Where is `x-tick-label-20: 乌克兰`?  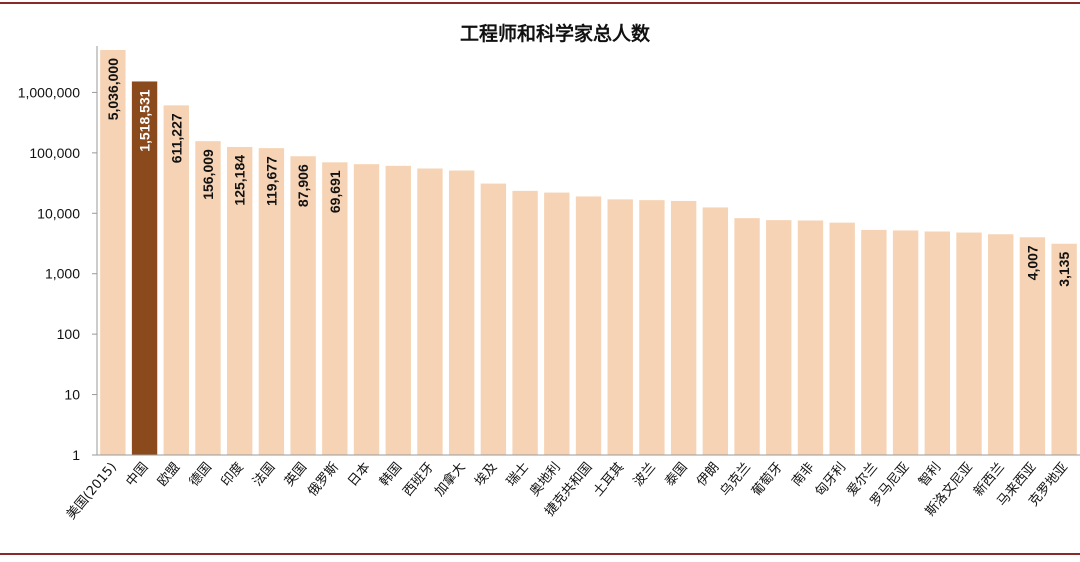 x-tick-label-20: 乌克兰 is located at coordinates (735, 479).